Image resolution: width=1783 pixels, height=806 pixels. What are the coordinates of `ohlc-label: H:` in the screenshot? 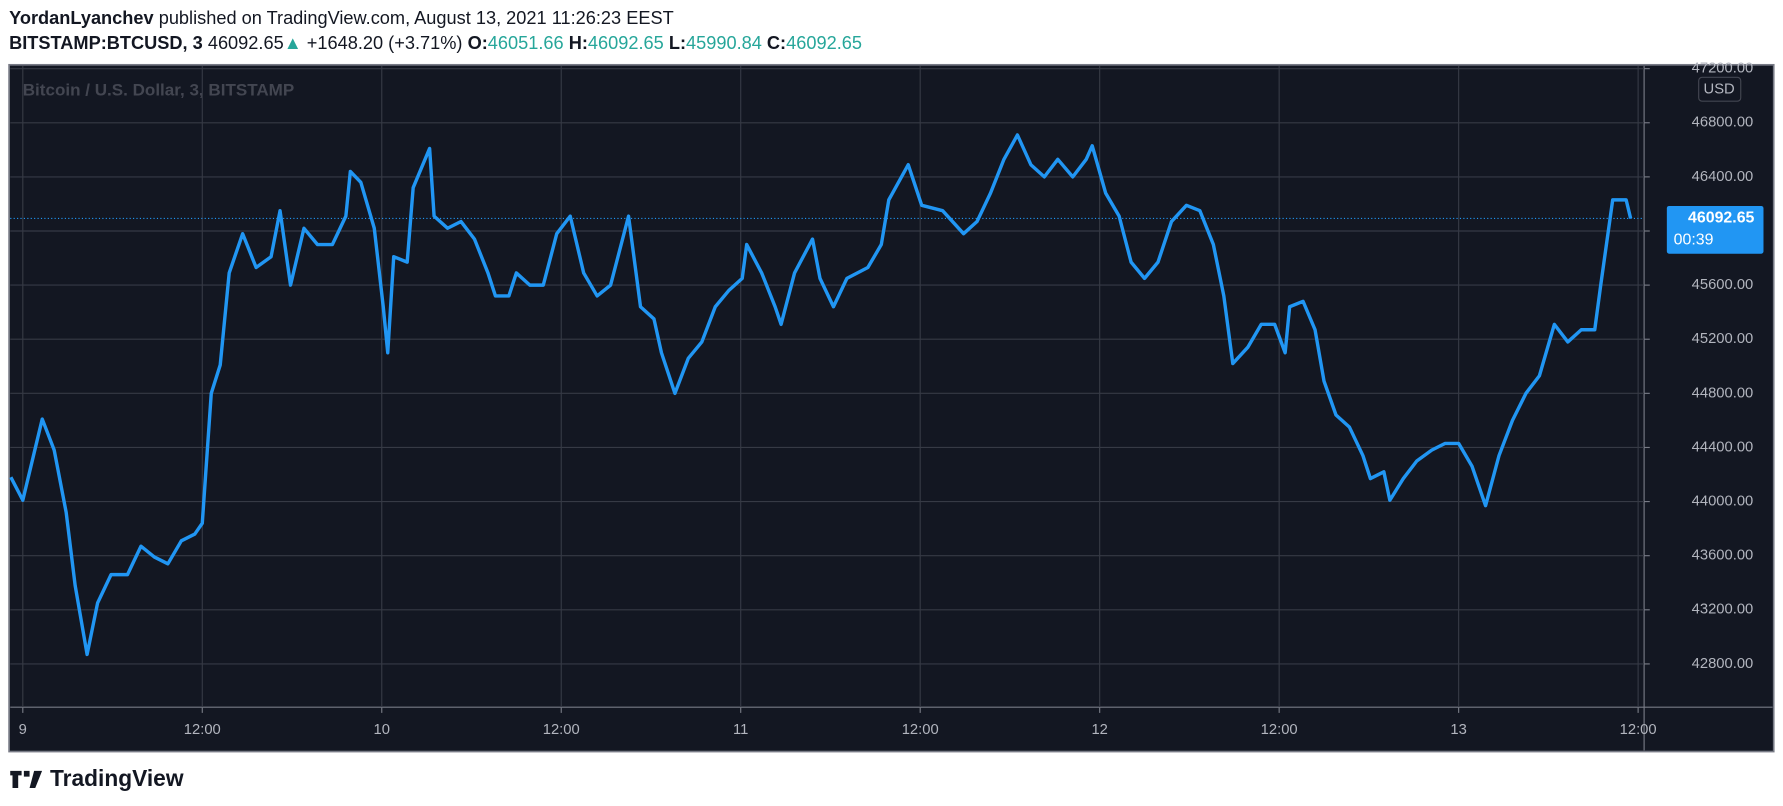 It's located at (578, 43).